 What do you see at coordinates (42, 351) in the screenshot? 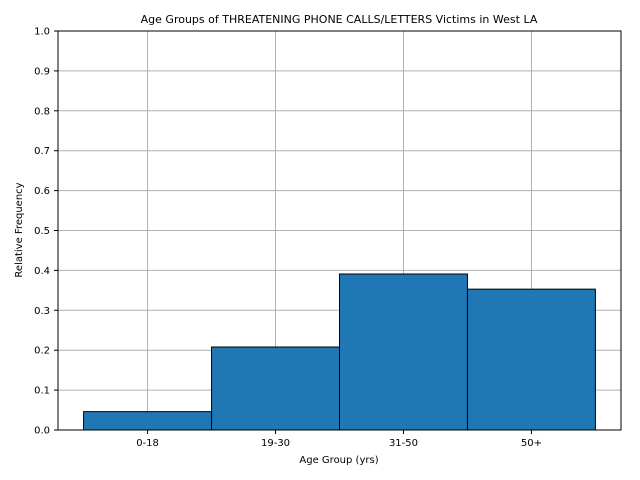
I see `y-tick-label: 0.2` at bounding box center [42, 351].